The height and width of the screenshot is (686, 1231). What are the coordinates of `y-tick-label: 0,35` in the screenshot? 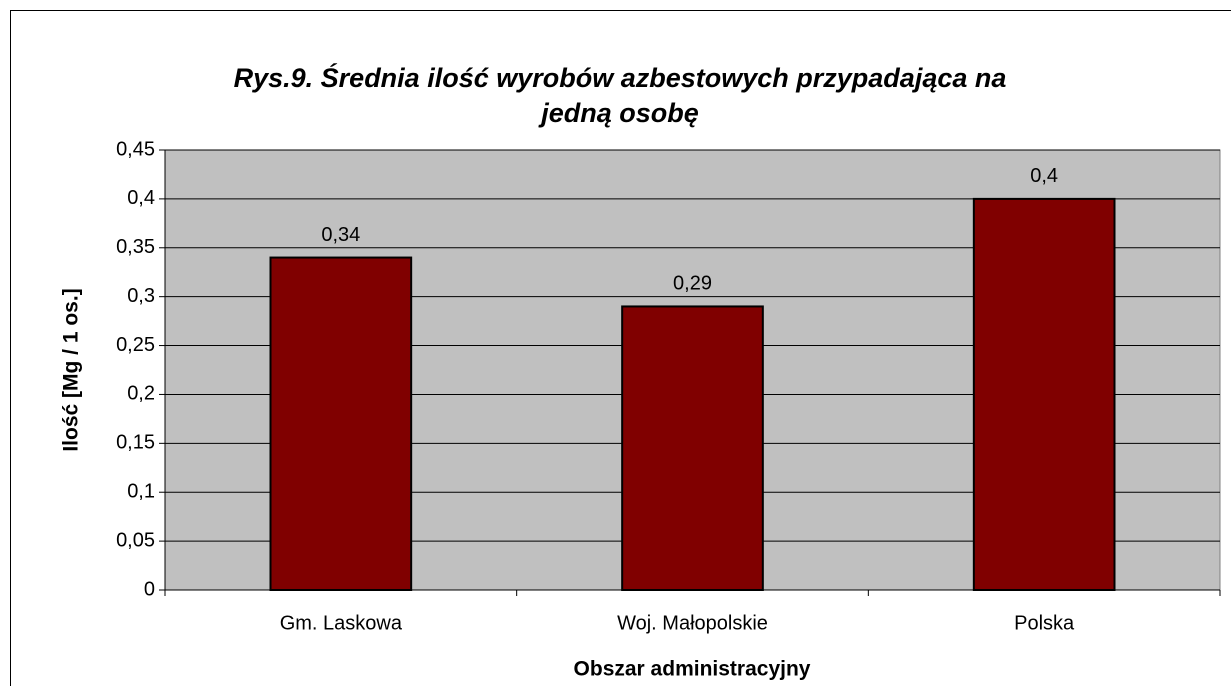 It's located at (135, 247).